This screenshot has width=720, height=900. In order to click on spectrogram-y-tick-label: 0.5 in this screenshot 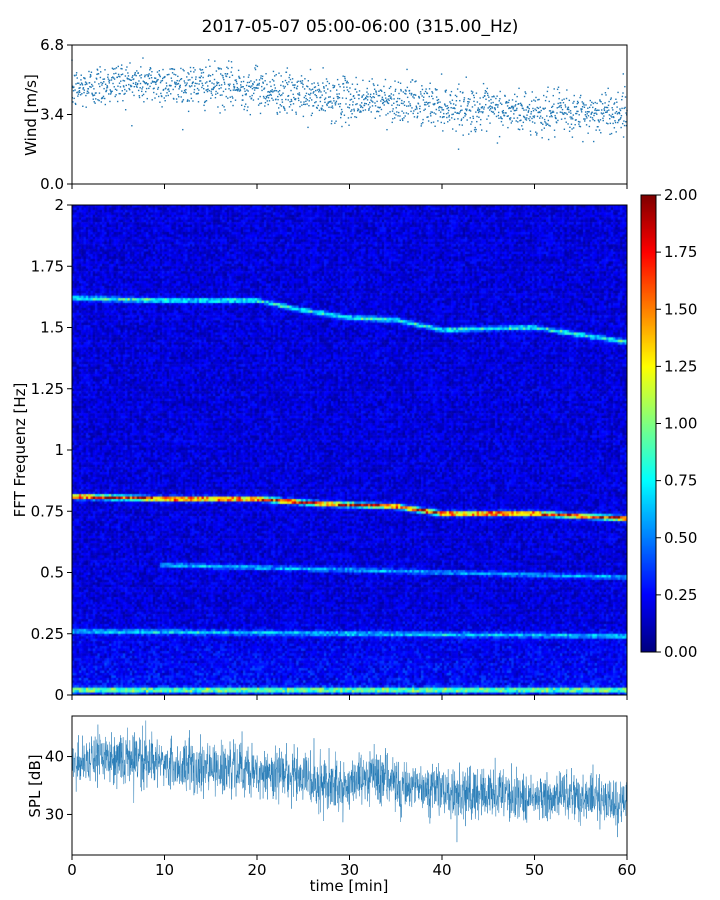, I will do `click(52, 573)`.